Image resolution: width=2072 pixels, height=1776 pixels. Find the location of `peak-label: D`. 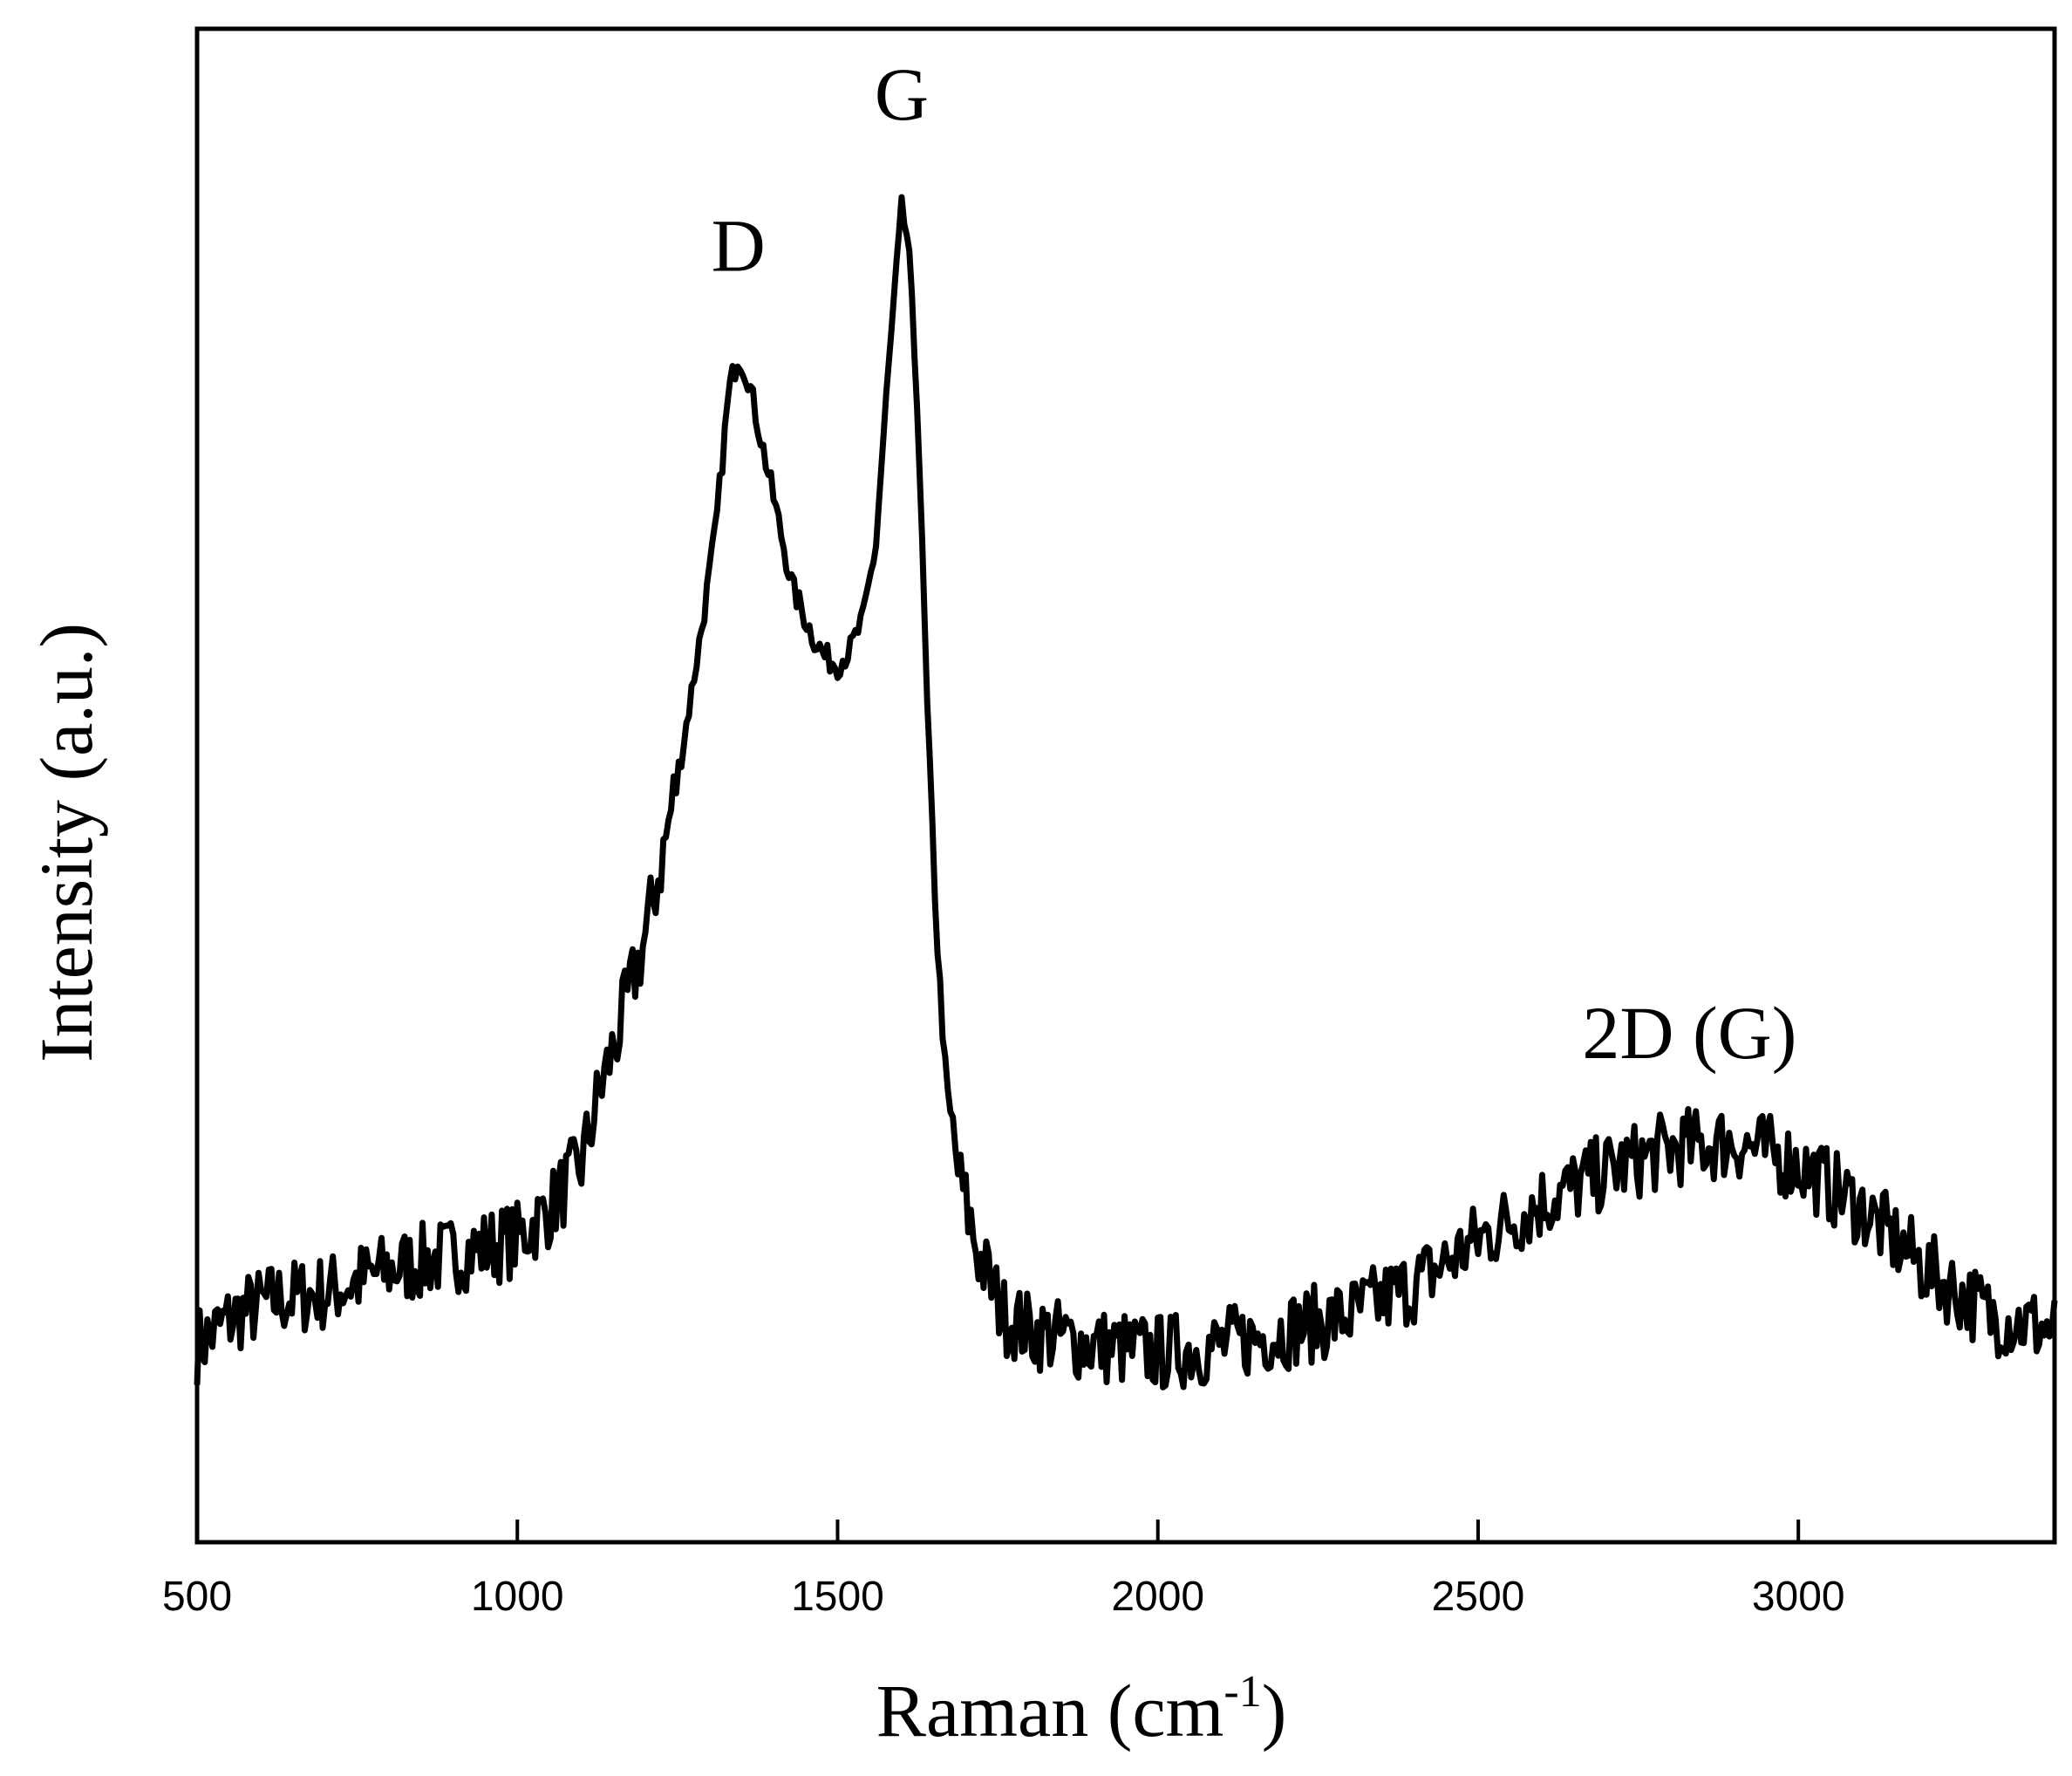

peak-label: D is located at coordinates (739, 246).